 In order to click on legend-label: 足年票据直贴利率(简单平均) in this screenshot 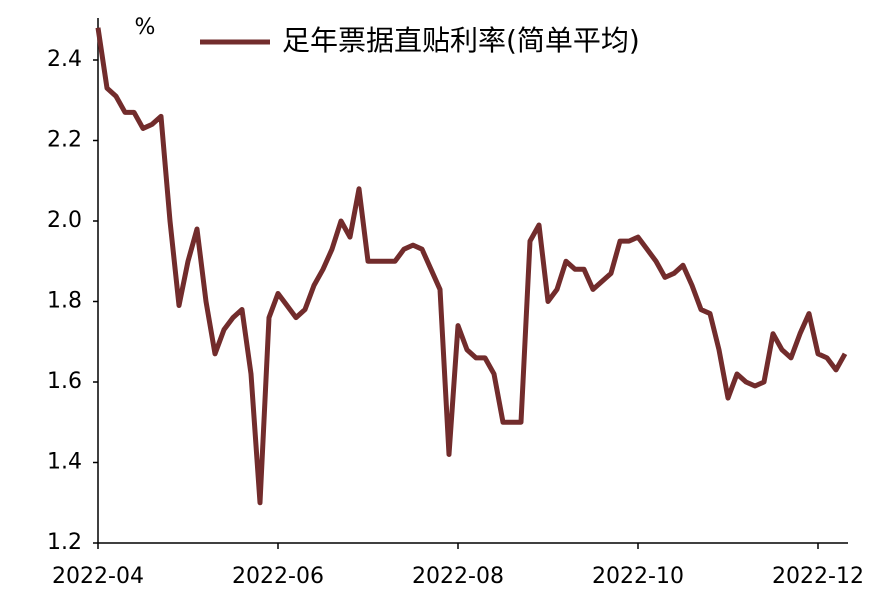, I will do `click(461, 40)`.